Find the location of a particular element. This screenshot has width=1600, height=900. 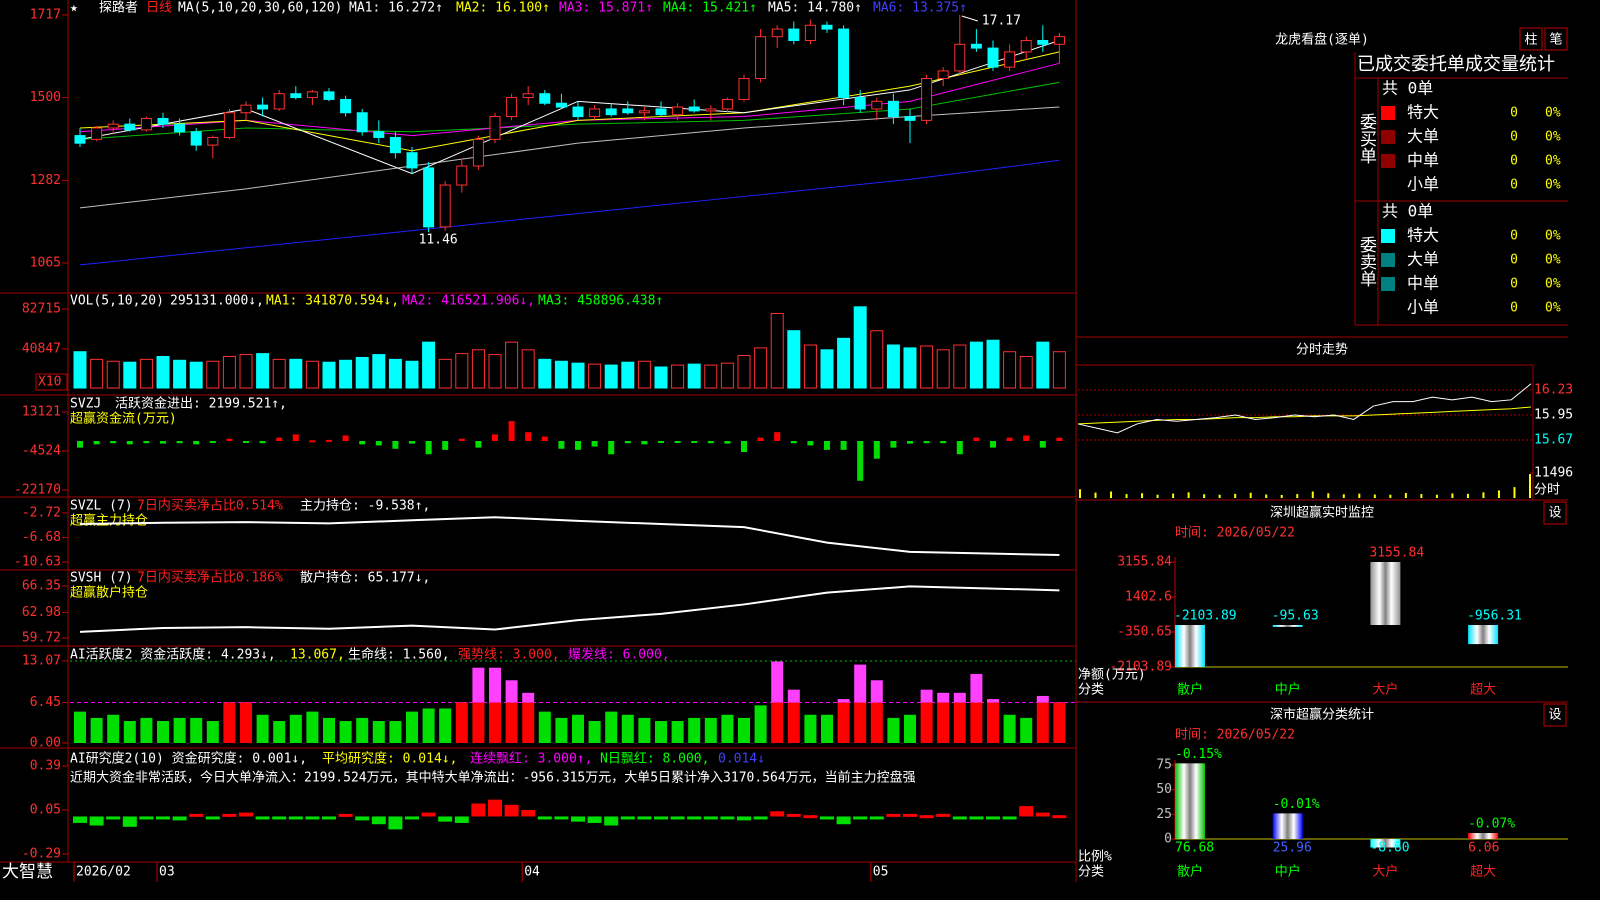

row-pct: 0% is located at coordinates (1553, 113).